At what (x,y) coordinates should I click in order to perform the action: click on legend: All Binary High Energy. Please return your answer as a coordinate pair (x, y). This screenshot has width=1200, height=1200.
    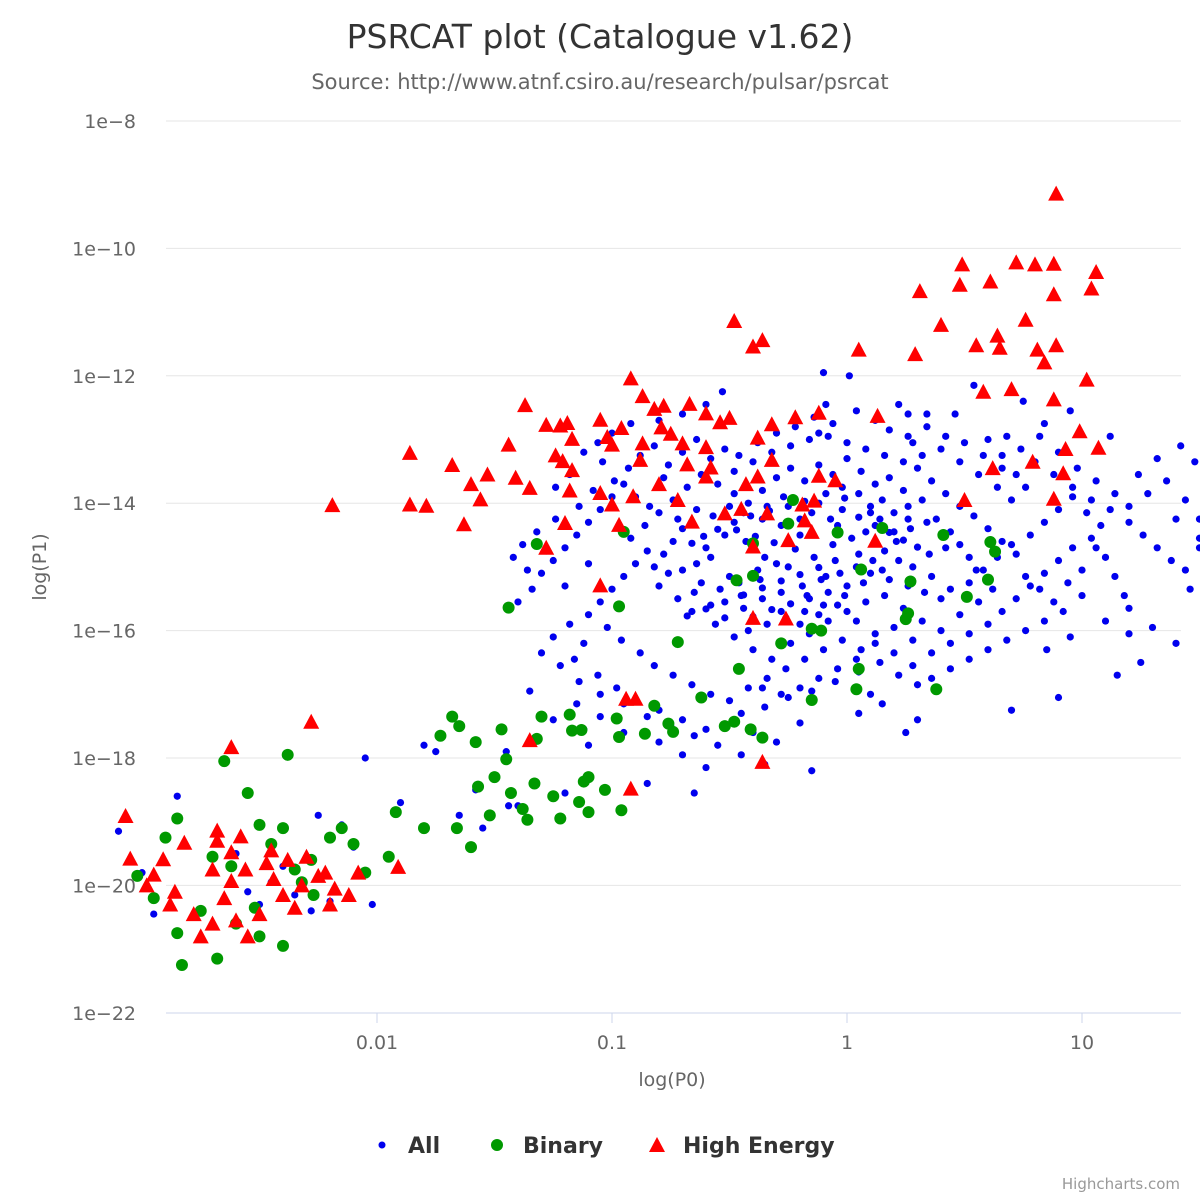
    Looking at the image, I should click on (606, 1146).